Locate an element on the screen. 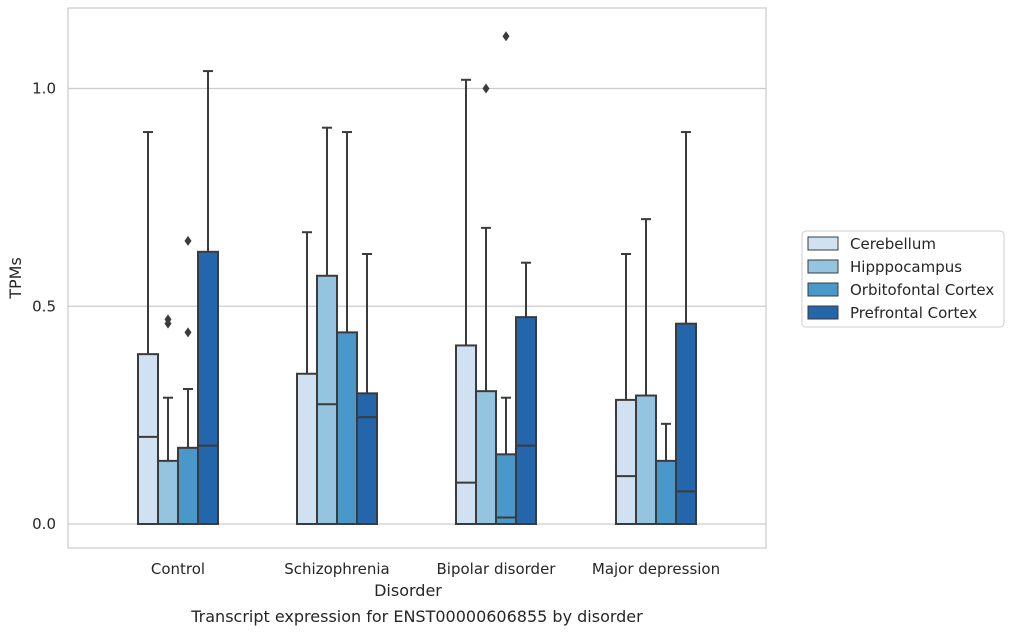 The height and width of the screenshot is (634, 1014). x-tick-label: Major depression is located at coordinates (656, 569).